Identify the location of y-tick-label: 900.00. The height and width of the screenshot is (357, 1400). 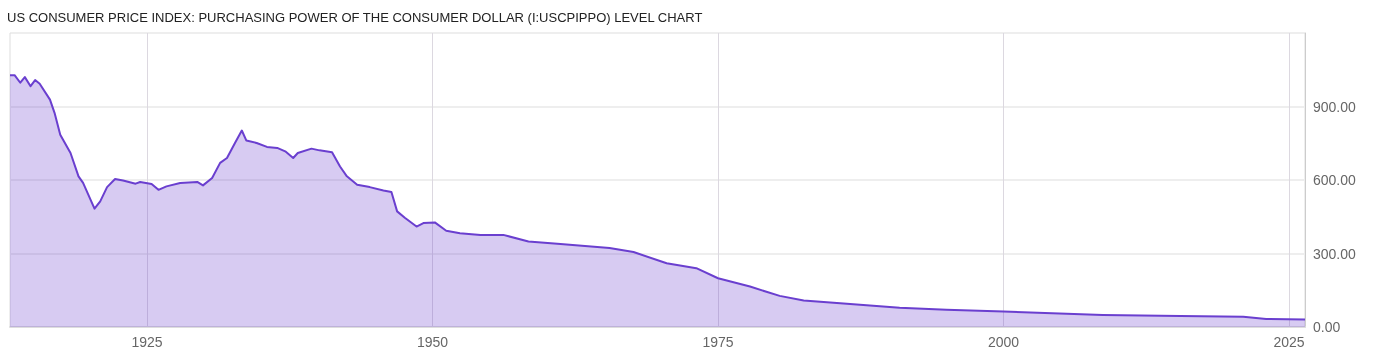
(1335, 106).